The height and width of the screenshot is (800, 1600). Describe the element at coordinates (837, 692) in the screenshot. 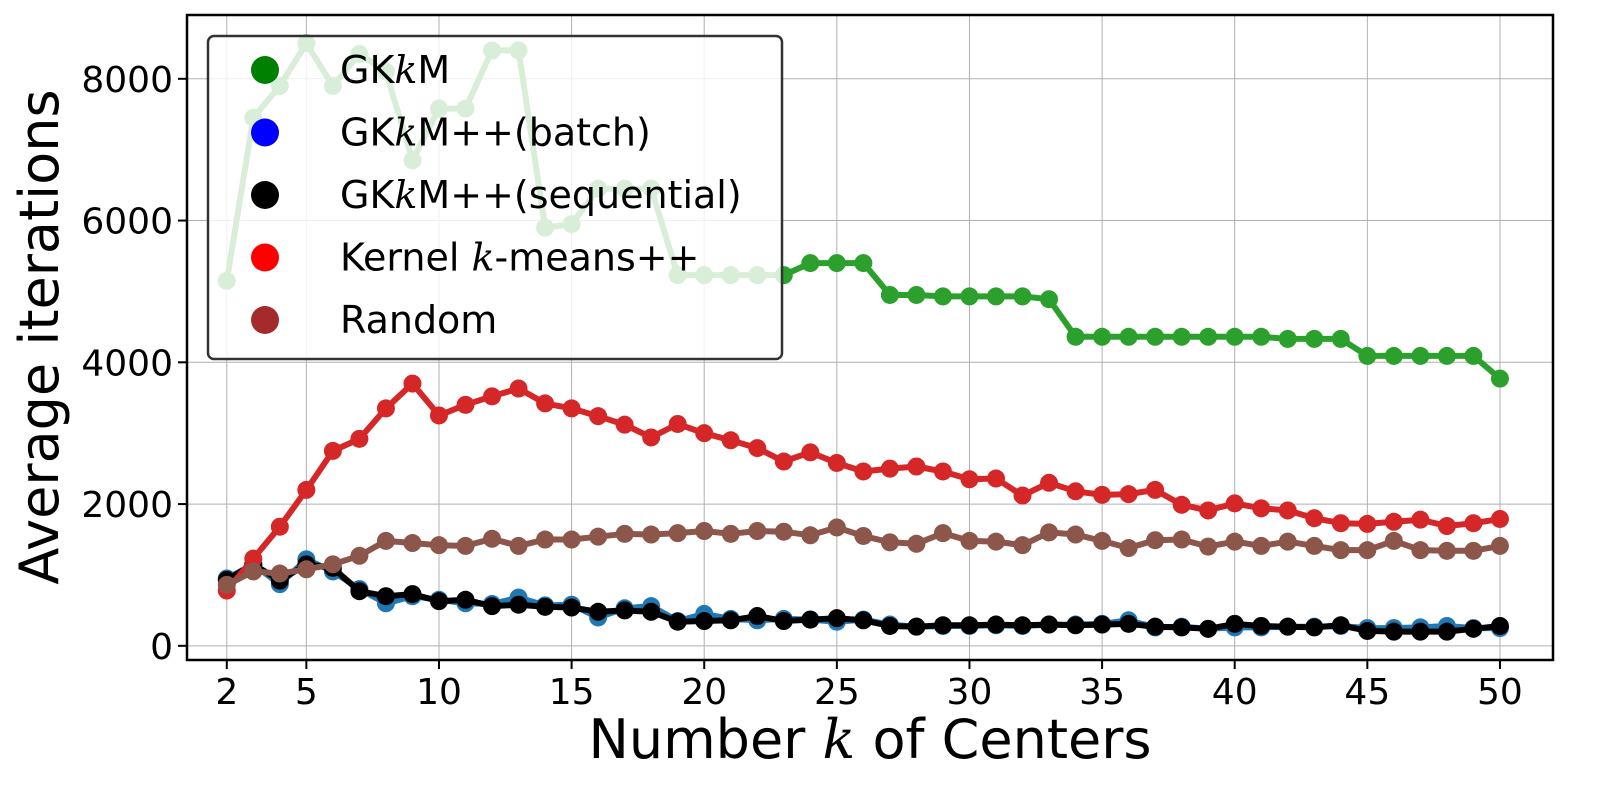

I see `x-tick-label: 25` at that location.